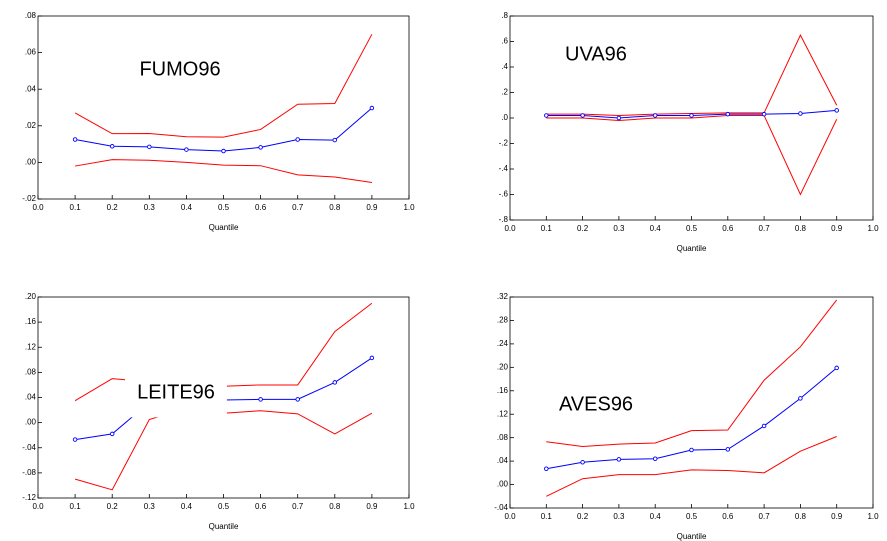 The height and width of the screenshot is (541, 887). Describe the element at coordinates (504, 15) in the screenshot. I see `y-tick-label: .8` at that location.